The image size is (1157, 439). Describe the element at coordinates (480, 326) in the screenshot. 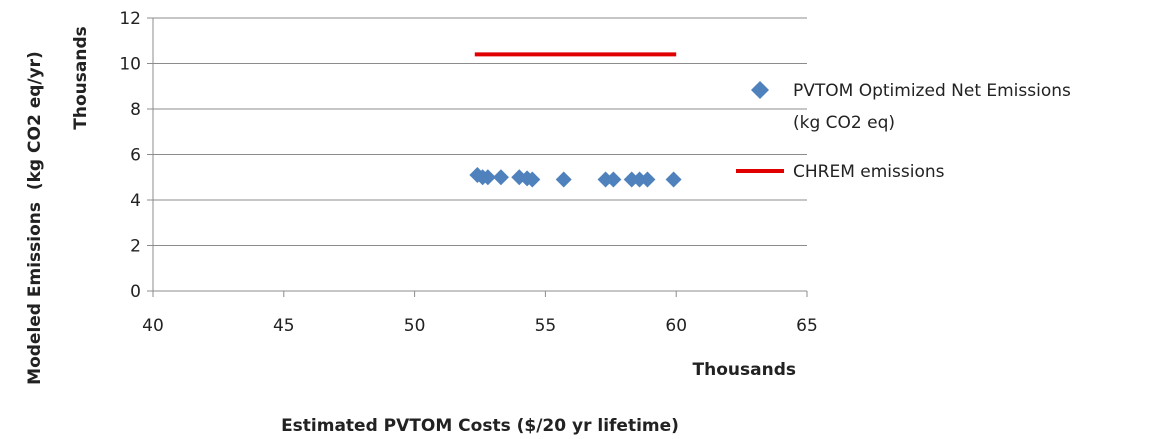

I see `x-tick-labels: 40 45 50 55 60 65` at that location.